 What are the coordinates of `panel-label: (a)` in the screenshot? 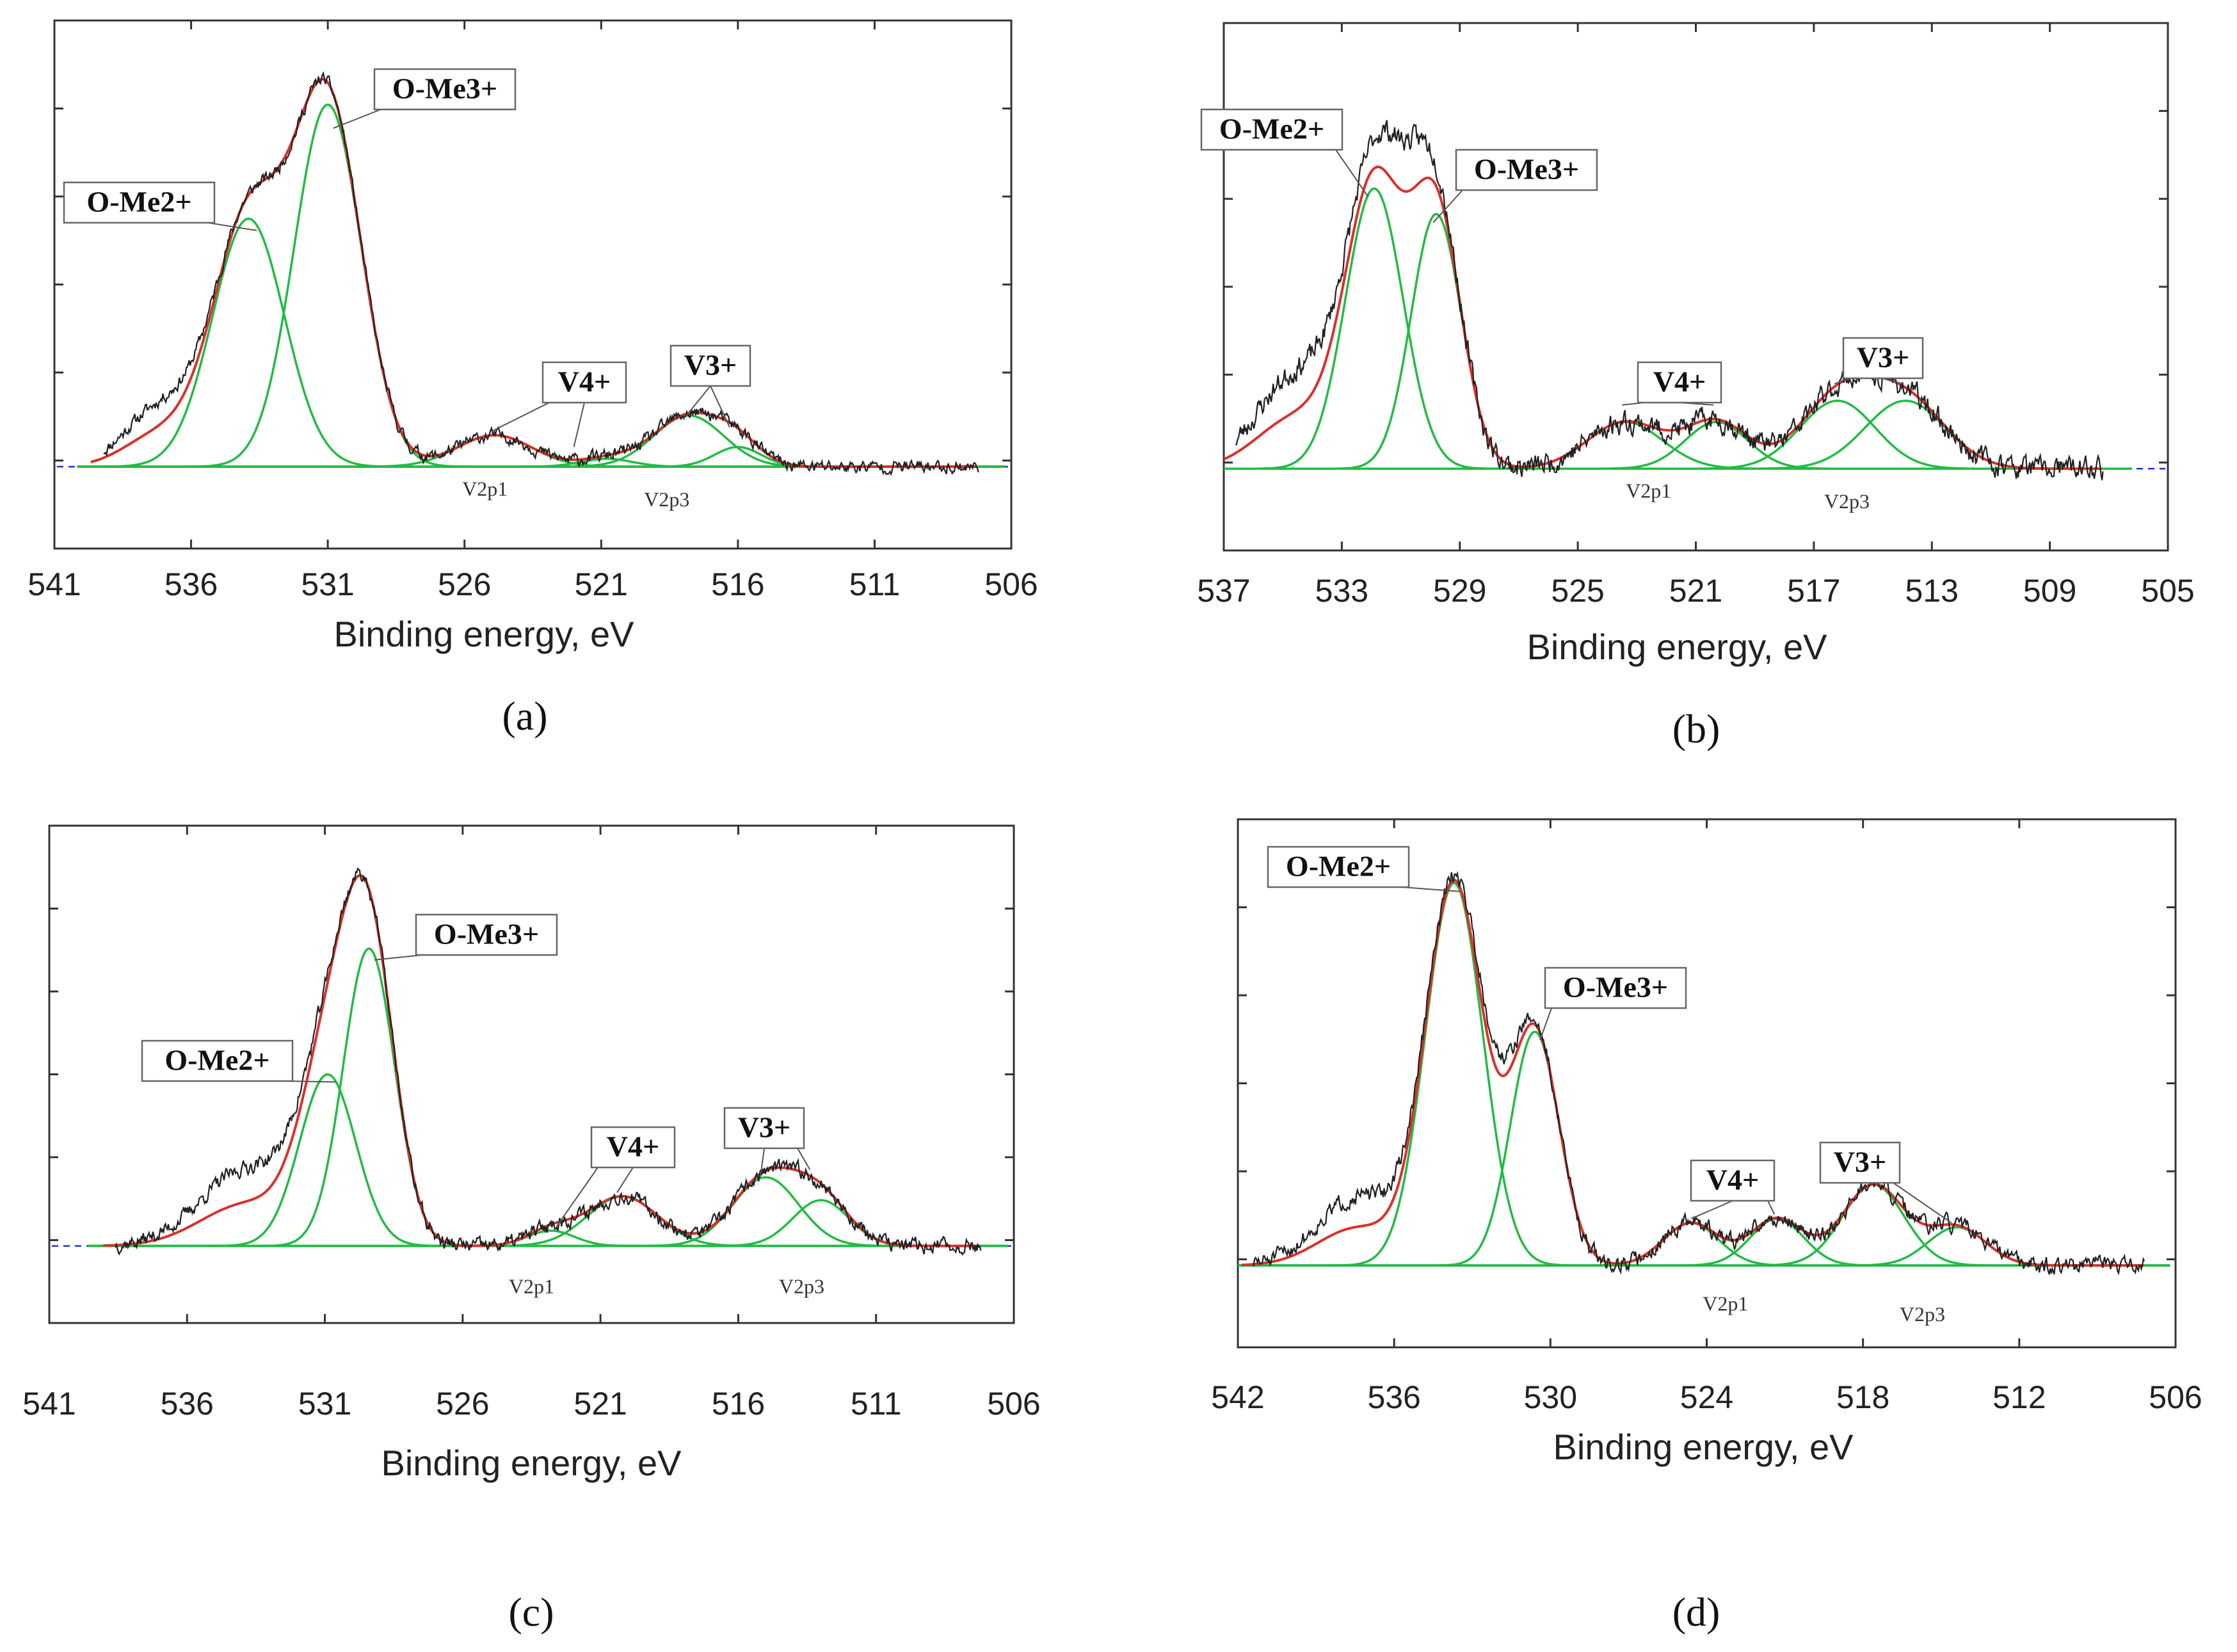 It's located at (524, 716).